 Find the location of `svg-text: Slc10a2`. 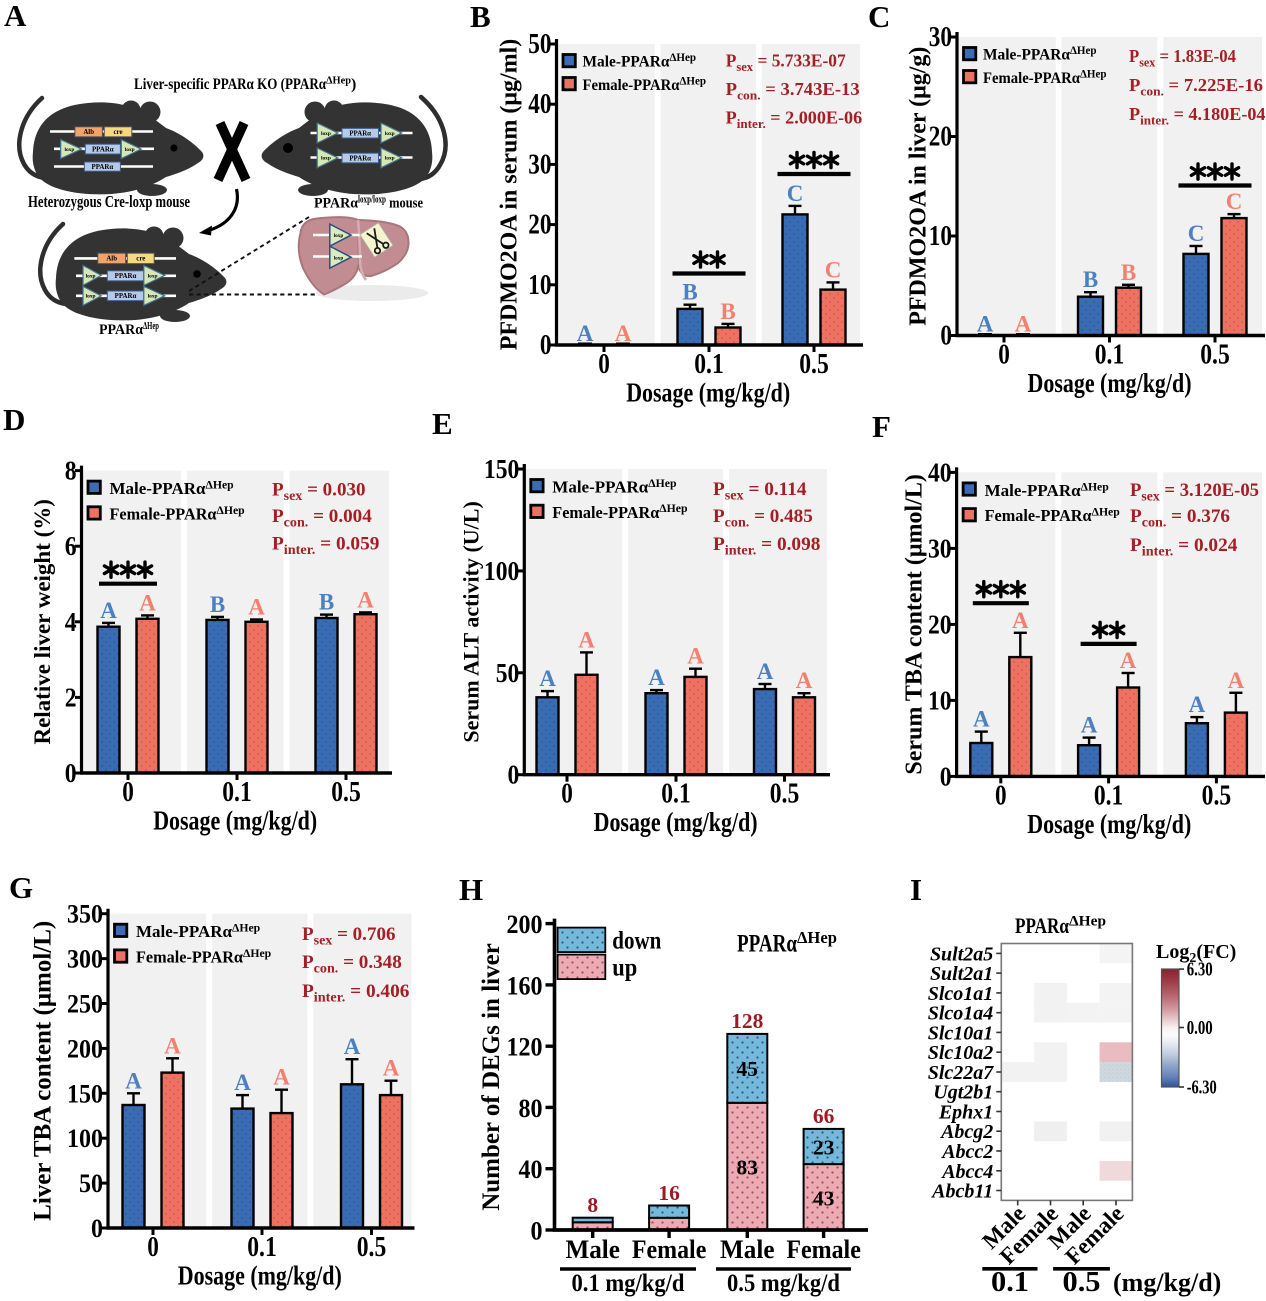

svg-text: Slc10a2 is located at coordinates (961, 1053).